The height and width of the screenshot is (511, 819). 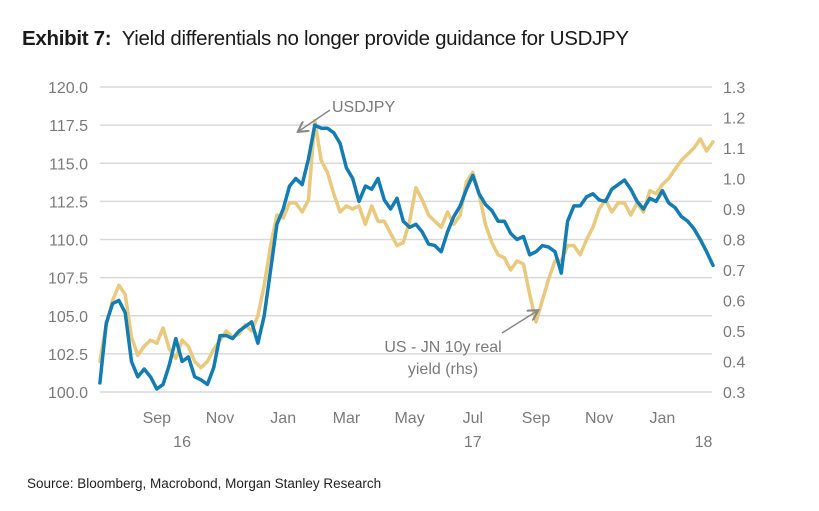 I want to click on right-tick-label: 1.0, so click(x=734, y=180).